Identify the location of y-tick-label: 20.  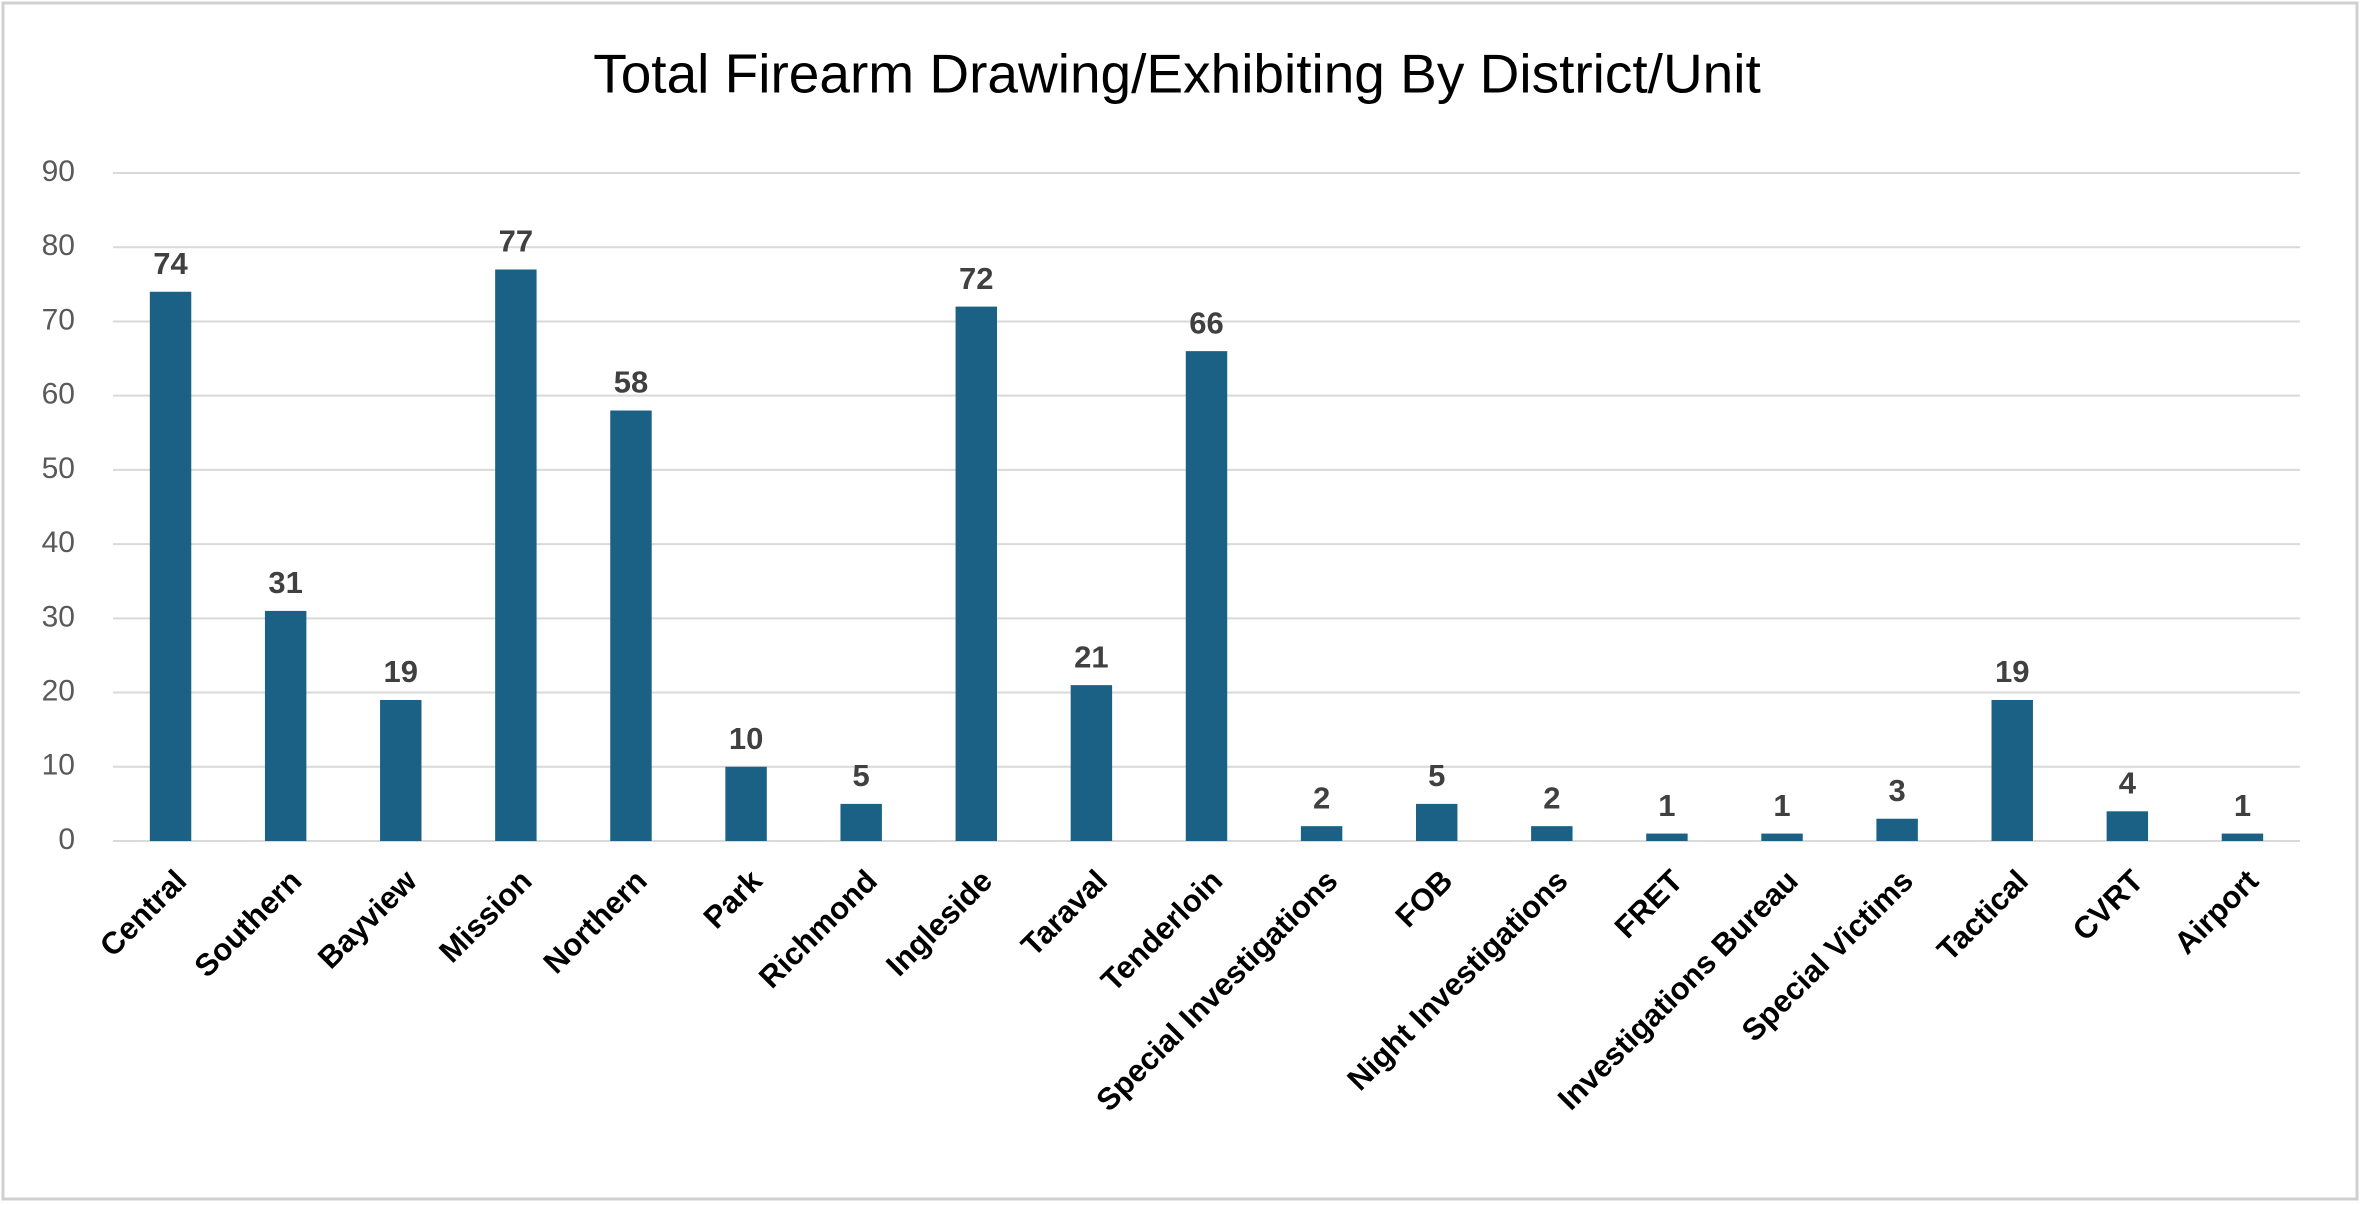
(58, 690).